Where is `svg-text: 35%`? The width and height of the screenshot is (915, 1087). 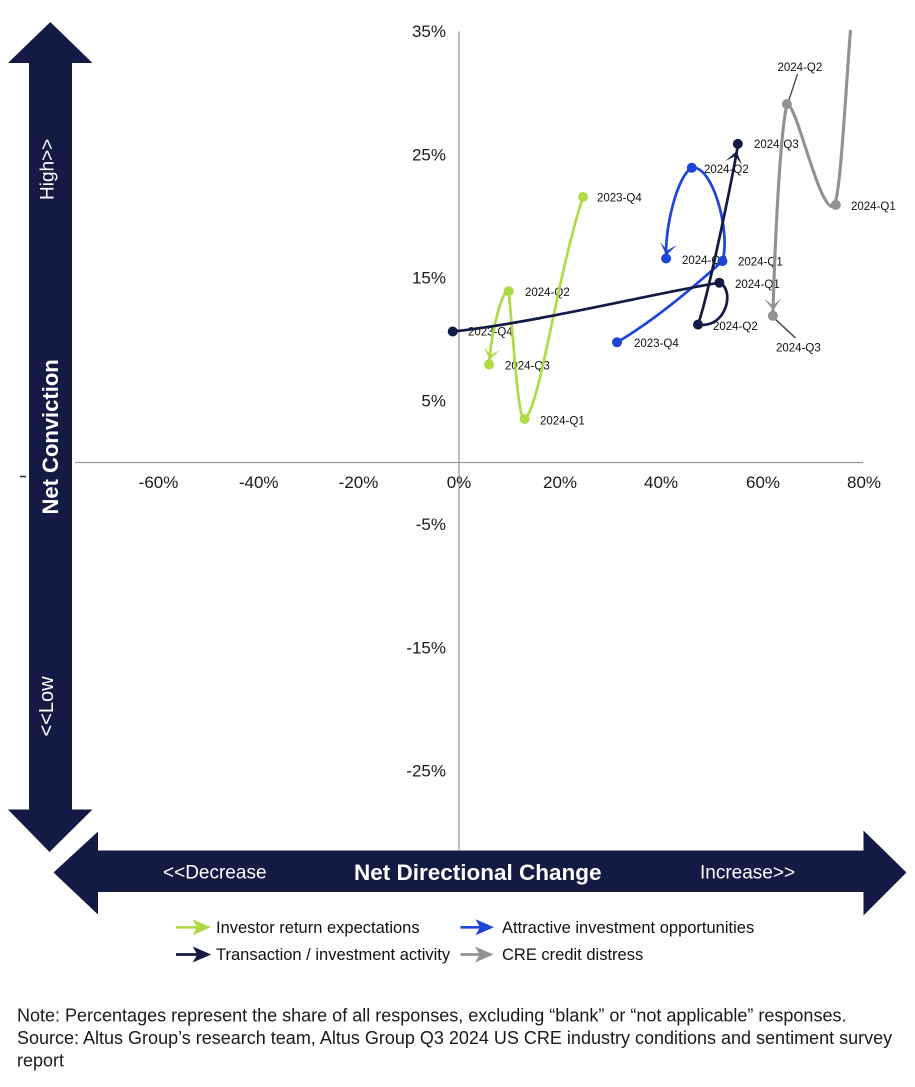 svg-text: 35% is located at coordinates (429, 31).